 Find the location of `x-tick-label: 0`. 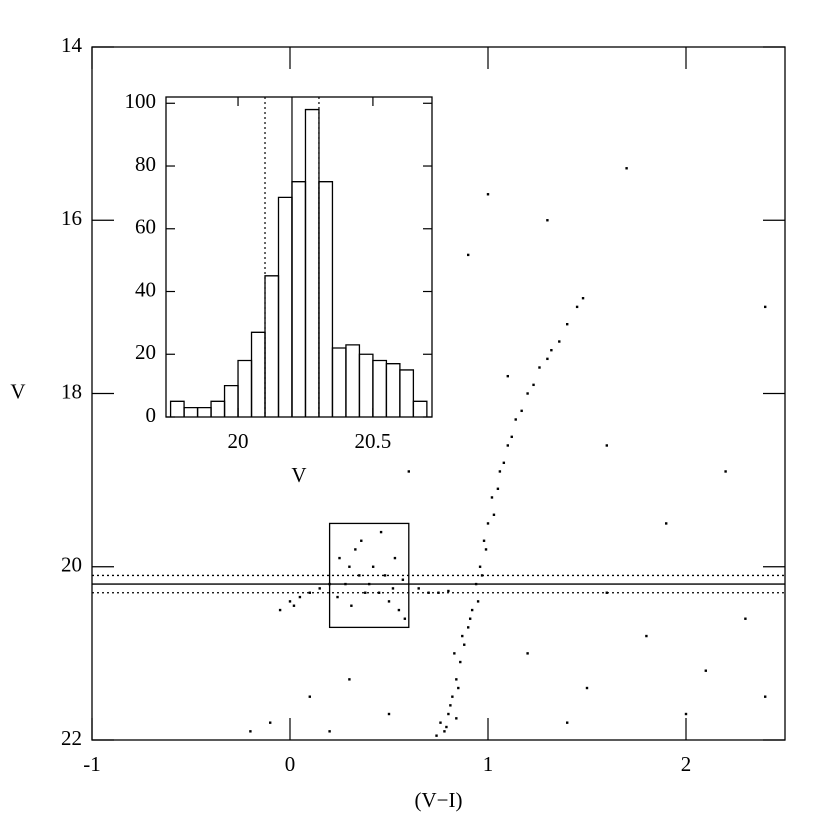

x-tick-label: 0 is located at coordinates (290, 764).